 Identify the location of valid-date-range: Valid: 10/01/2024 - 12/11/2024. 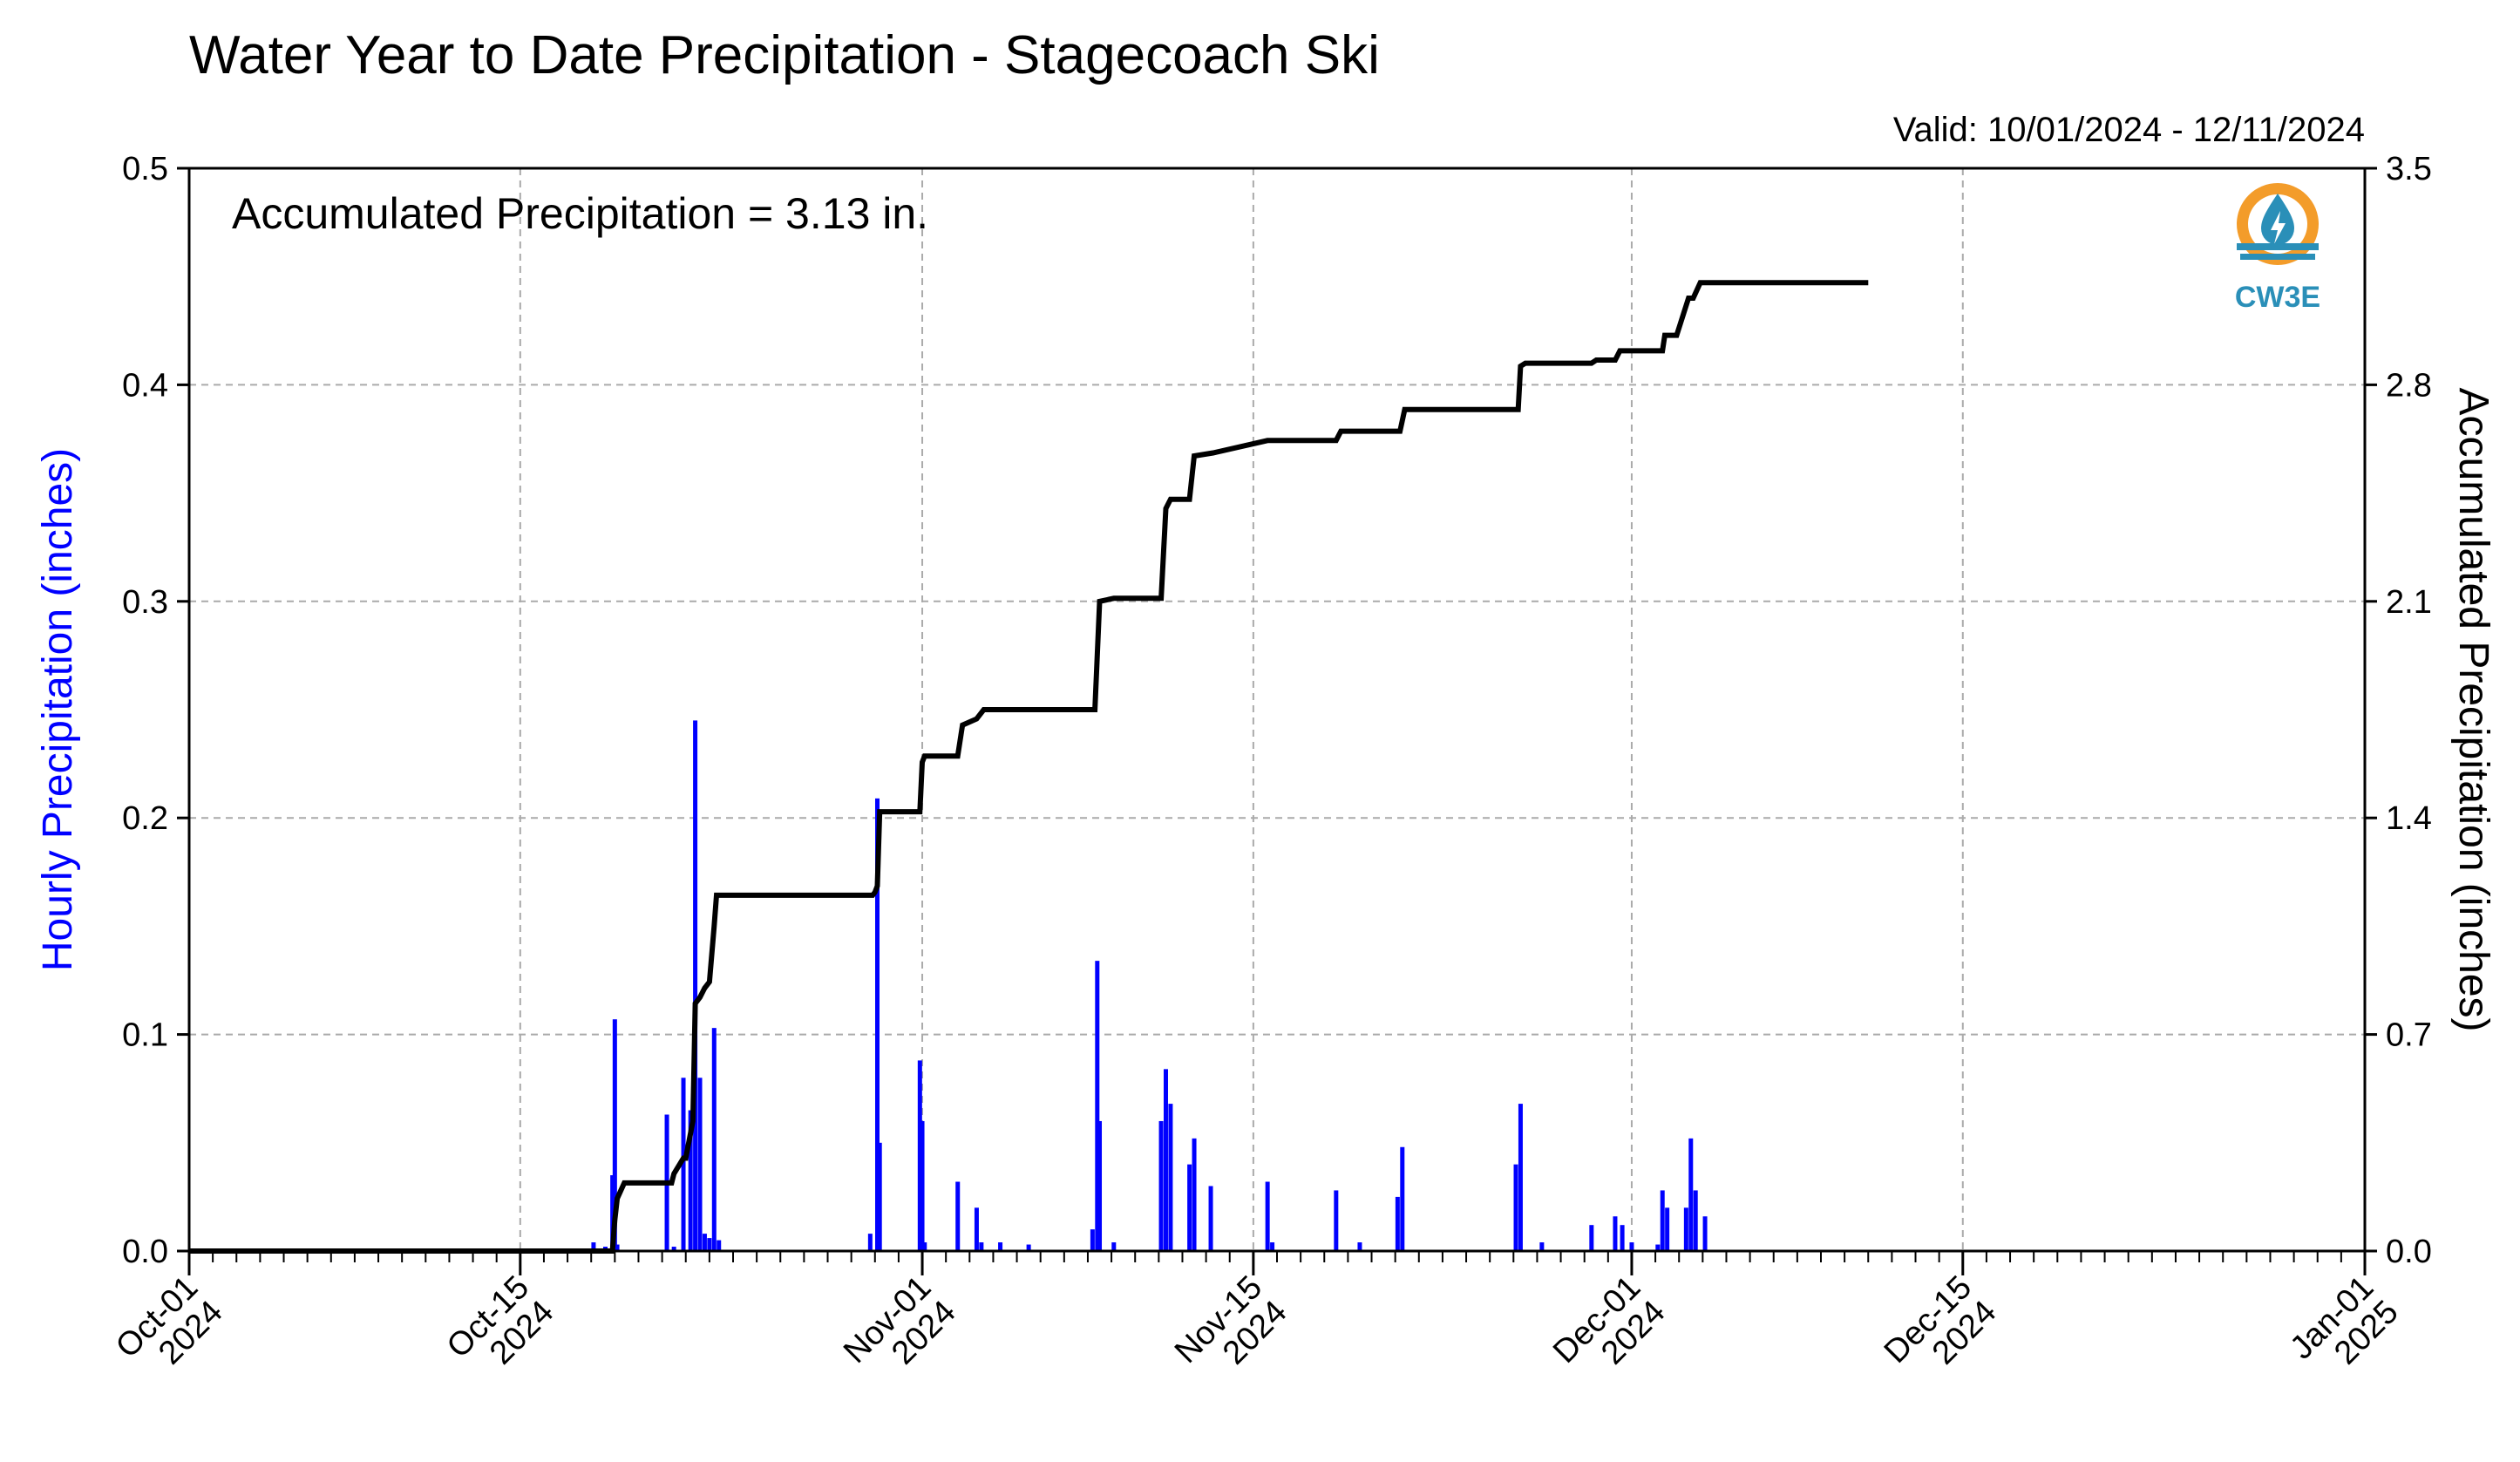
(2129, 130).